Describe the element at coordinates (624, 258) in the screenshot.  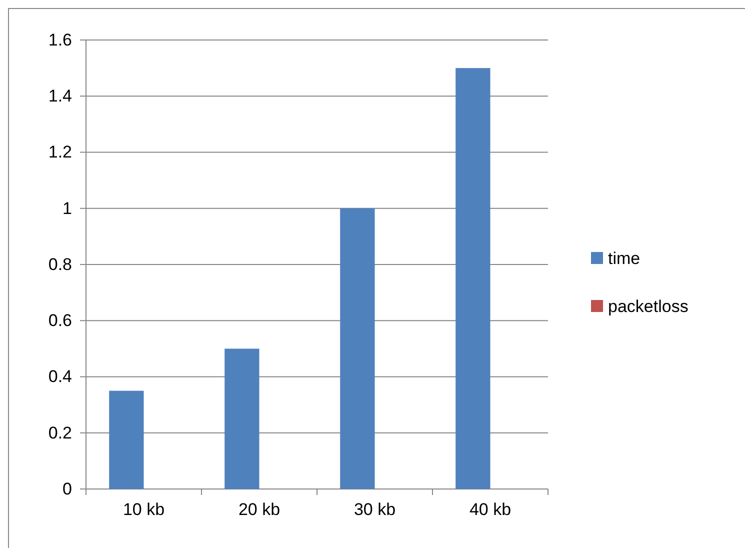
I see `legend-label: time` at that location.